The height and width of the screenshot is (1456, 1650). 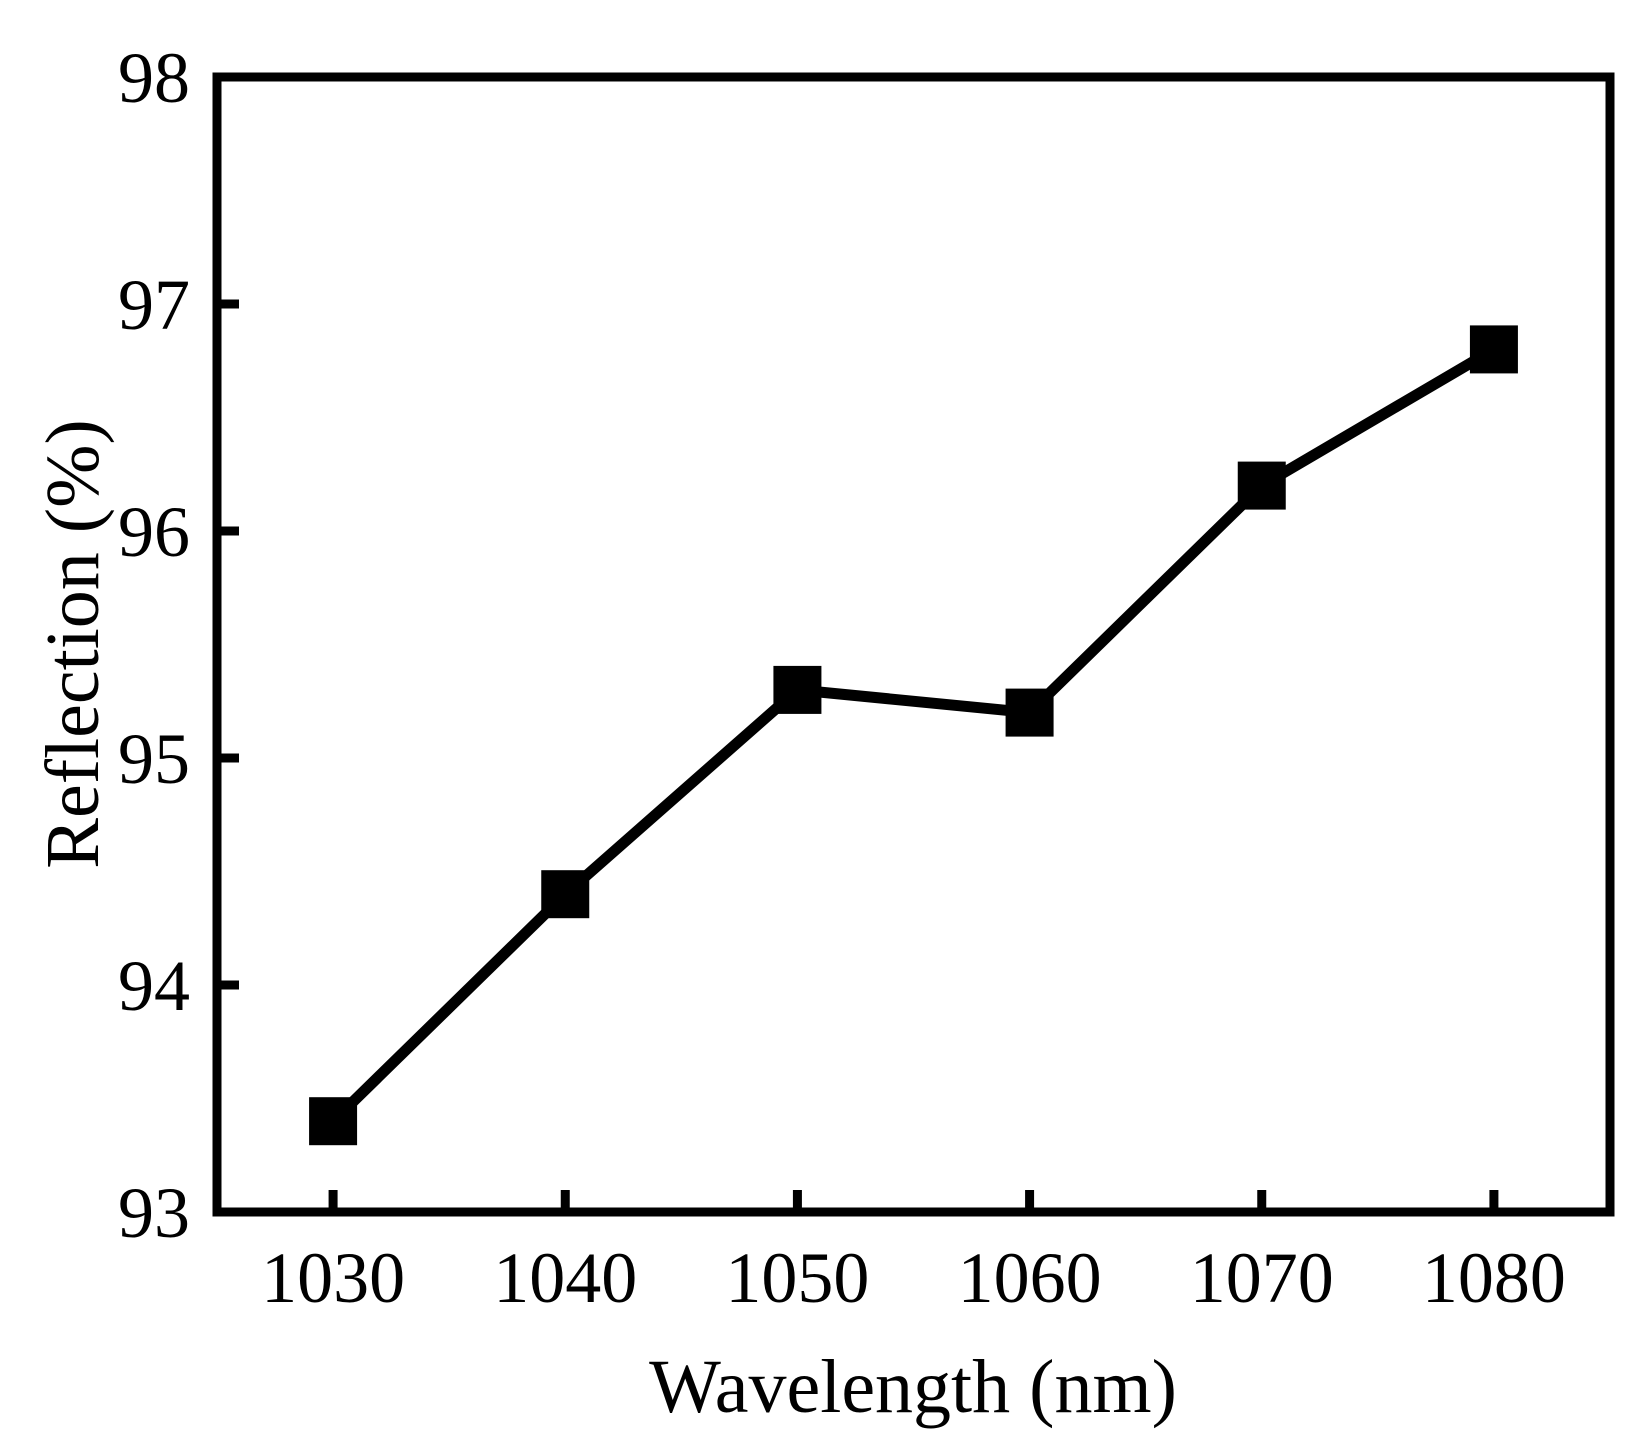 I want to click on y-tick-label-96: 96, so click(x=154, y=532).